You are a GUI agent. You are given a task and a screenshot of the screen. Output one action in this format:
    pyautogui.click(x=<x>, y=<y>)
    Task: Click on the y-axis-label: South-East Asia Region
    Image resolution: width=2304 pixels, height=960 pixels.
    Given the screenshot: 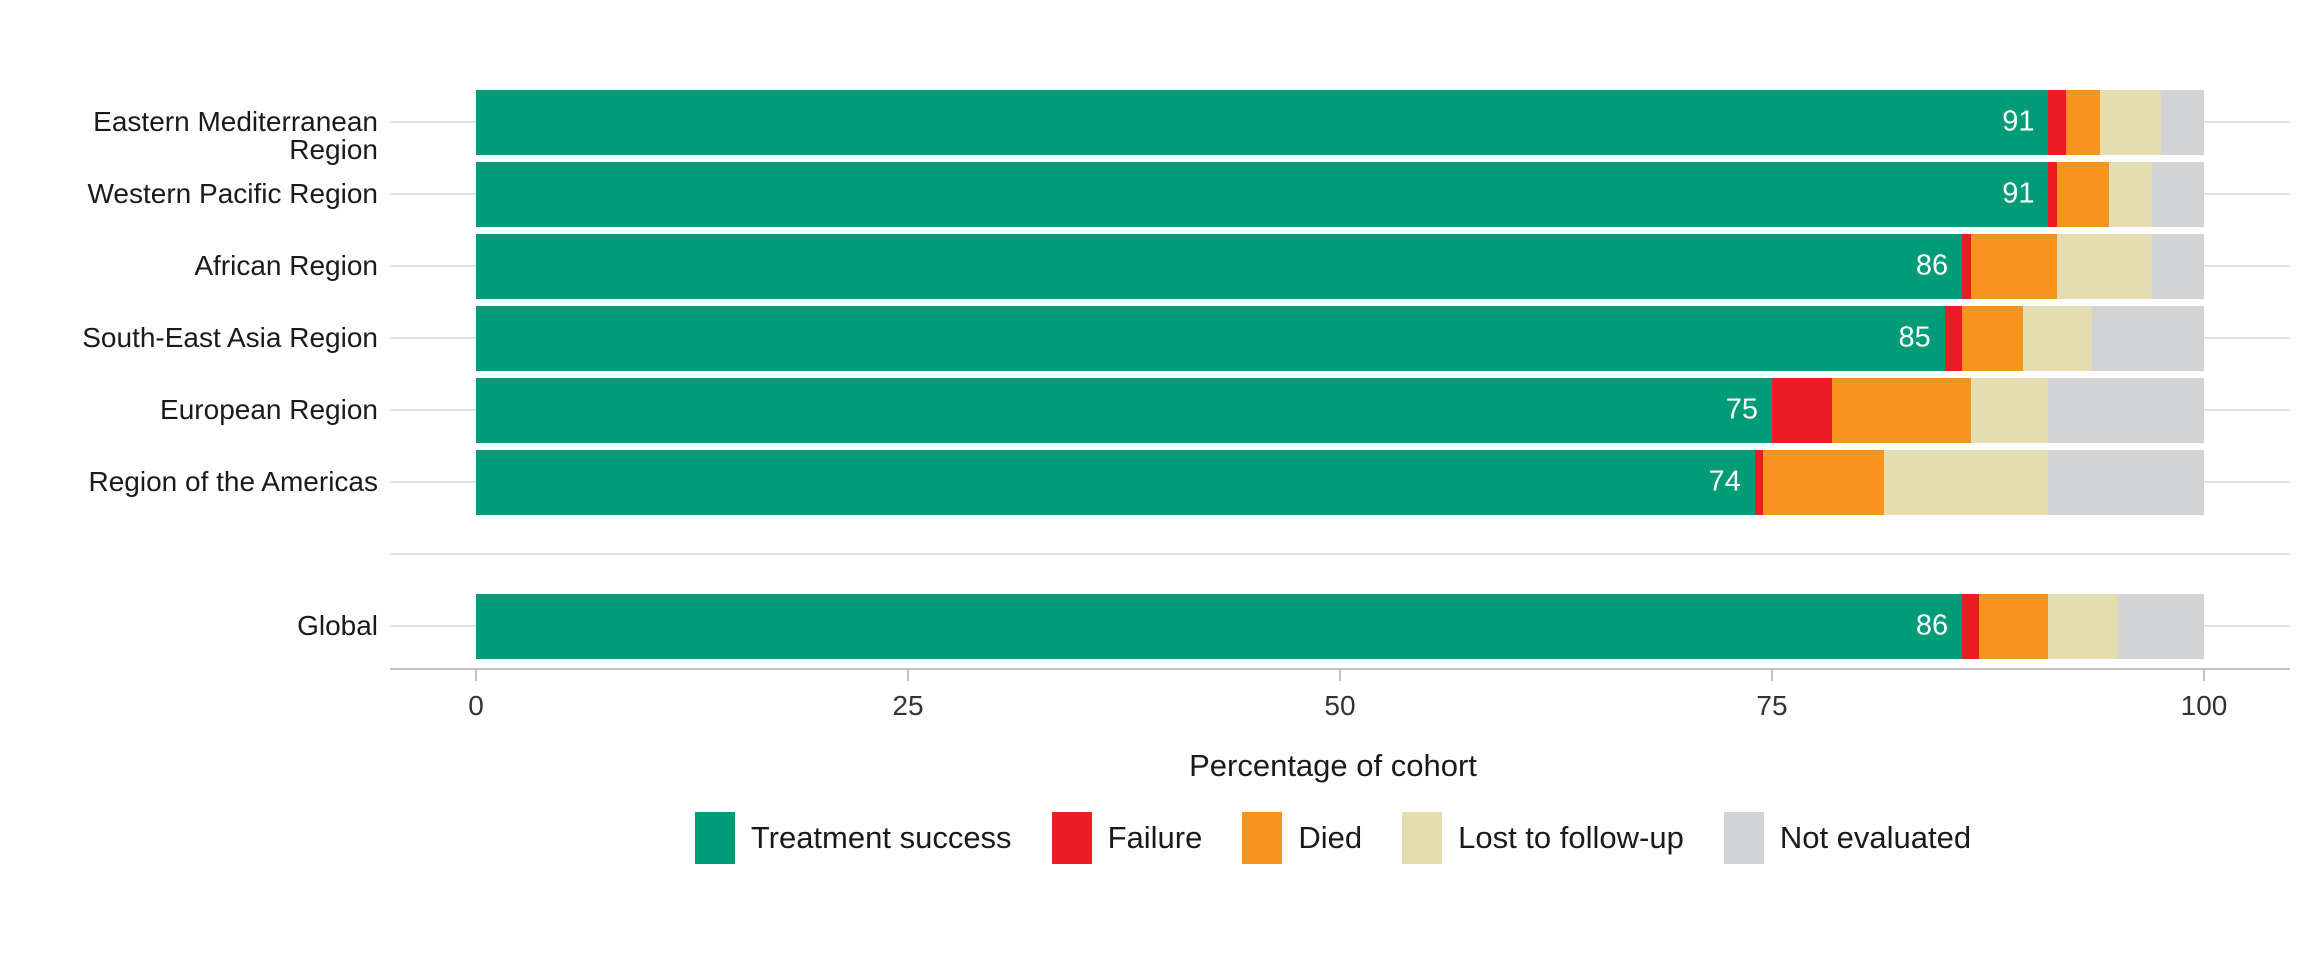 What is the action you would take?
    pyautogui.click(x=230, y=337)
    